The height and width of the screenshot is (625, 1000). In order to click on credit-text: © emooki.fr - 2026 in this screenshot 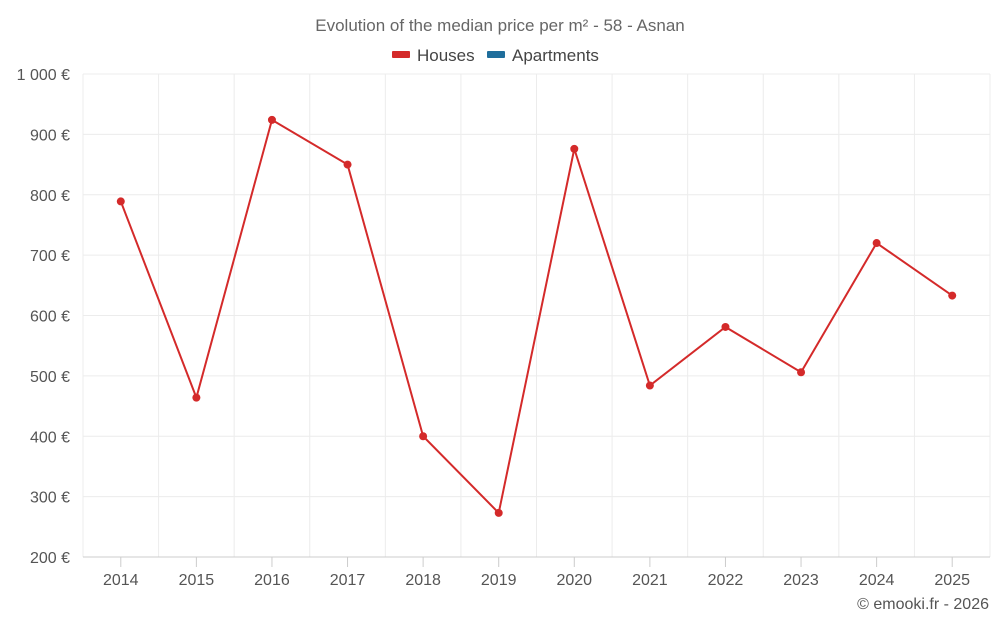, I will do `click(923, 604)`.